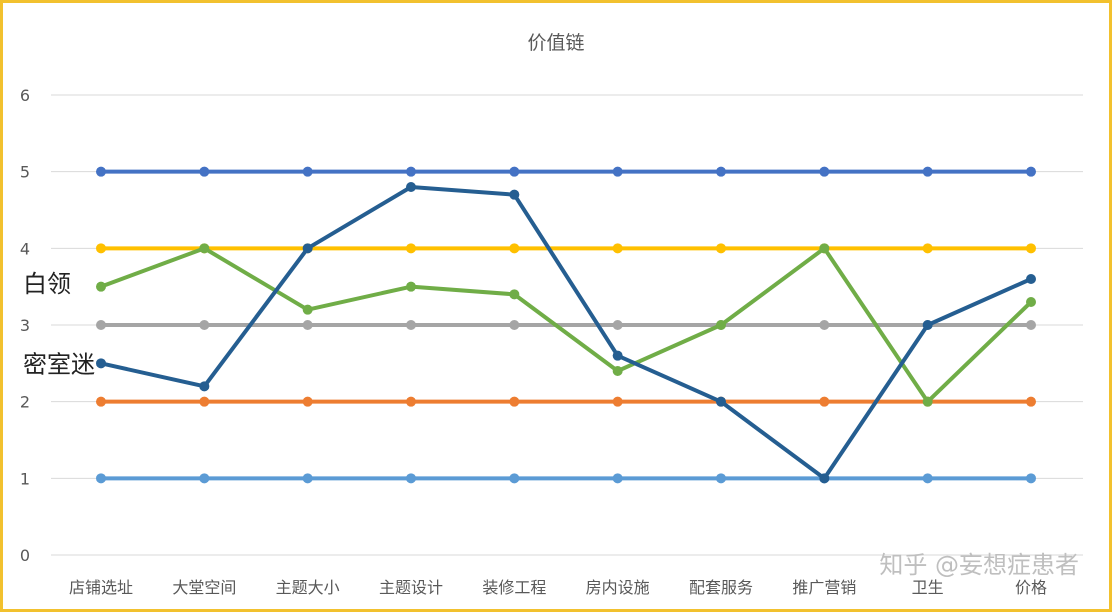 The image size is (1112, 612). What do you see at coordinates (618, 587) in the screenshot?
I see `x-tick-label: 房内设施` at bounding box center [618, 587].